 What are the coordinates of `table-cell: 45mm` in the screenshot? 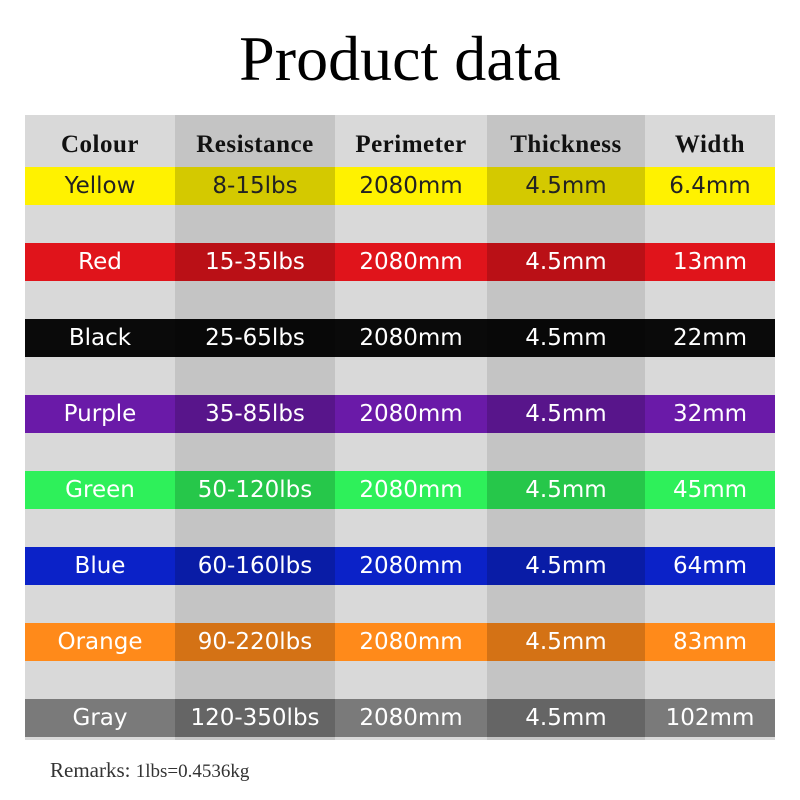 It's located at (710, 490).